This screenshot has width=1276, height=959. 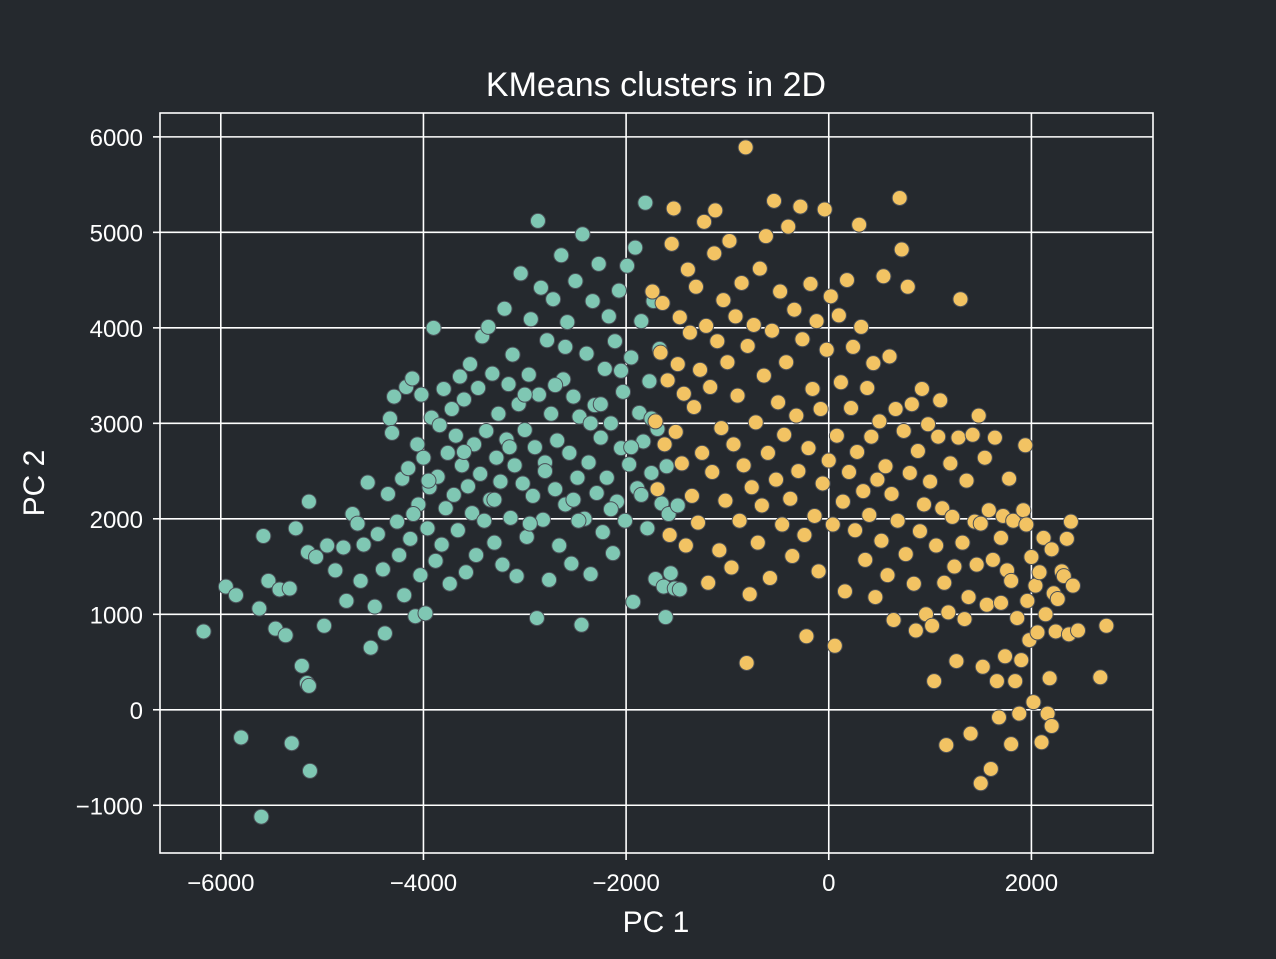 What do you see at coordinates (136, 711) in the screenshot?
I see `y-tick-label: 0` at bounding box center [136, 711].